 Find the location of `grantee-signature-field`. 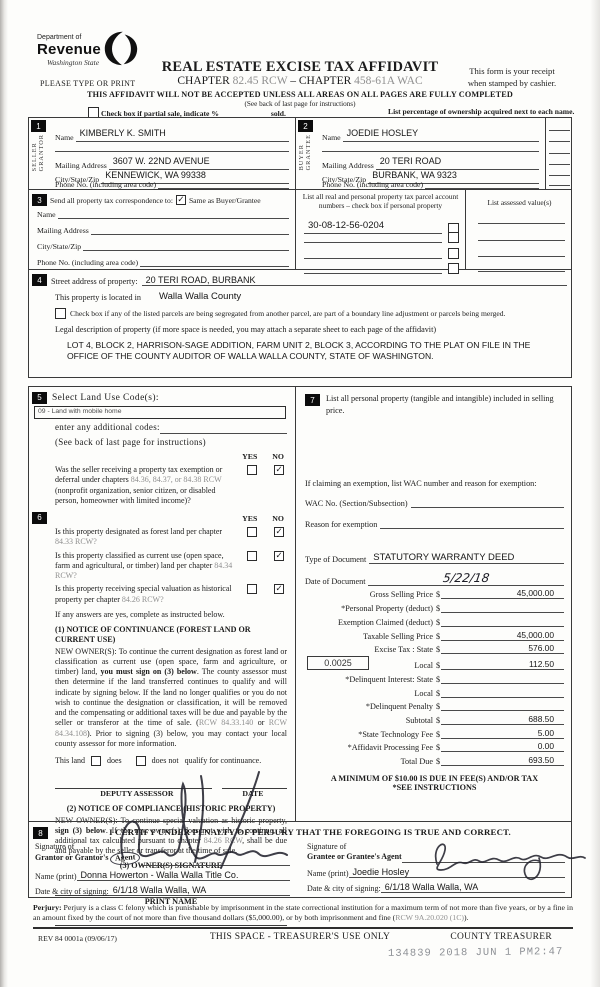

grantee-signature-field is located at coordinates (483, 857).